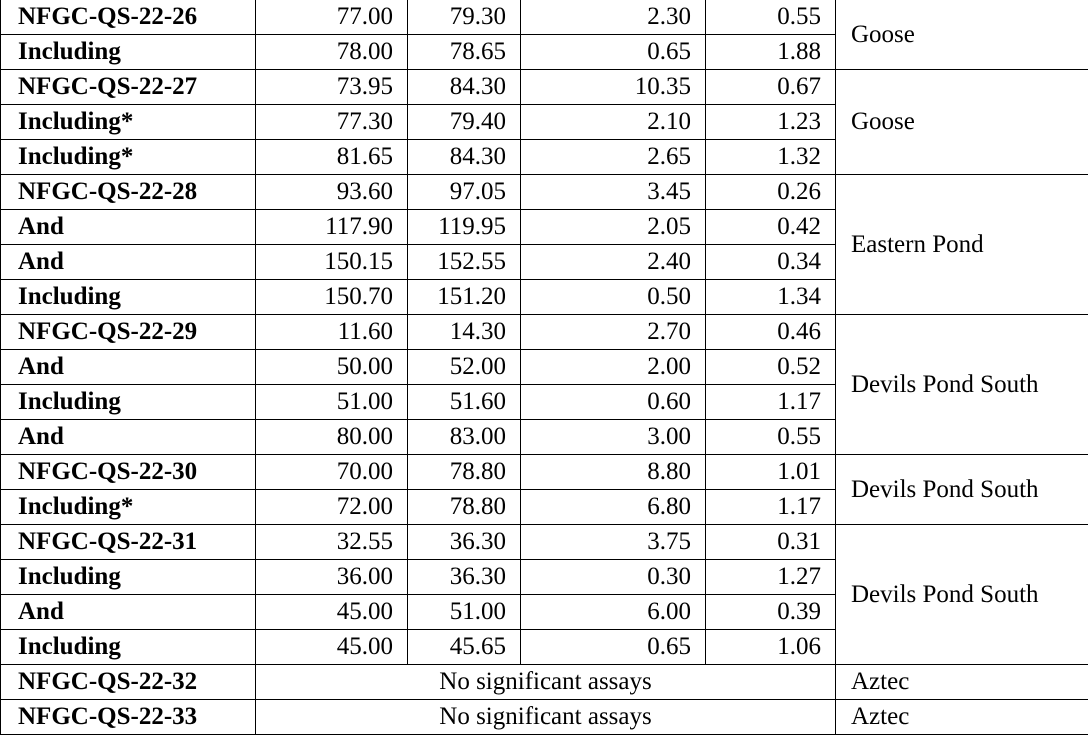 Image resolution: width=1088 pixels, height=737 pixels. Describe the element at coordinates (770, 297) in the screenshot. I see `grade: 1.34` at that location.